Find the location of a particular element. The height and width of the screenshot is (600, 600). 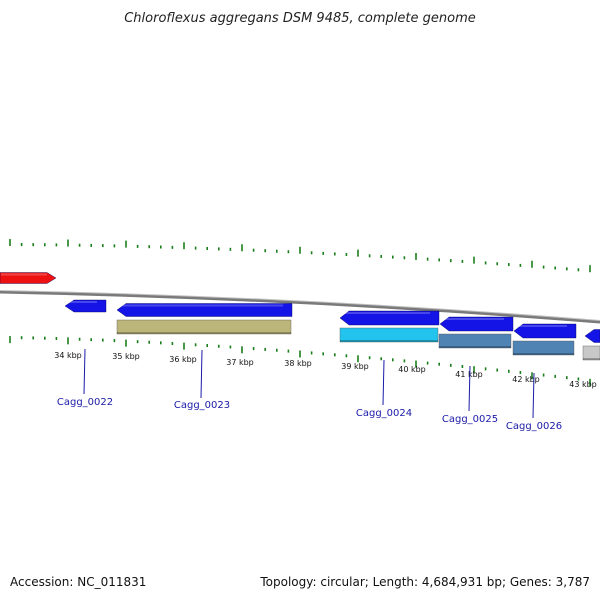

gene-label: Cagg_0022 is located at coordinates (85, 402).